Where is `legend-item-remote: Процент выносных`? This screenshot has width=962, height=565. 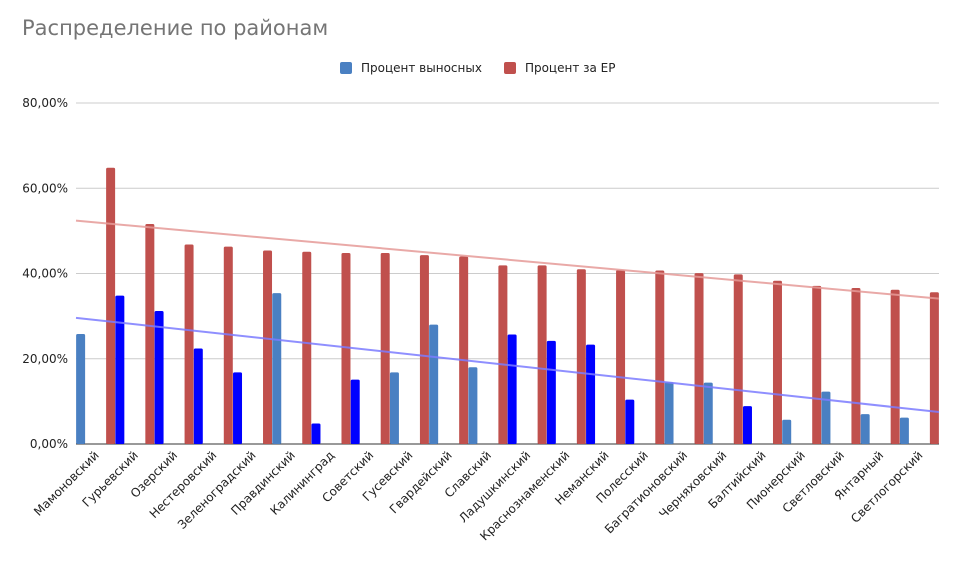 legend-item-remote: Процент выносных is located at coordinates (411, 68).